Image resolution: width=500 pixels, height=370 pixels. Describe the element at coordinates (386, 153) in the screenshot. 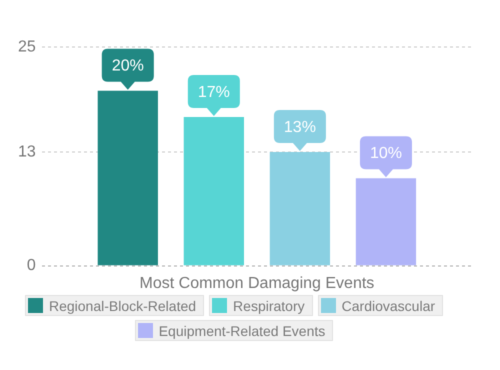

I see `data-label: 10%` at that location.